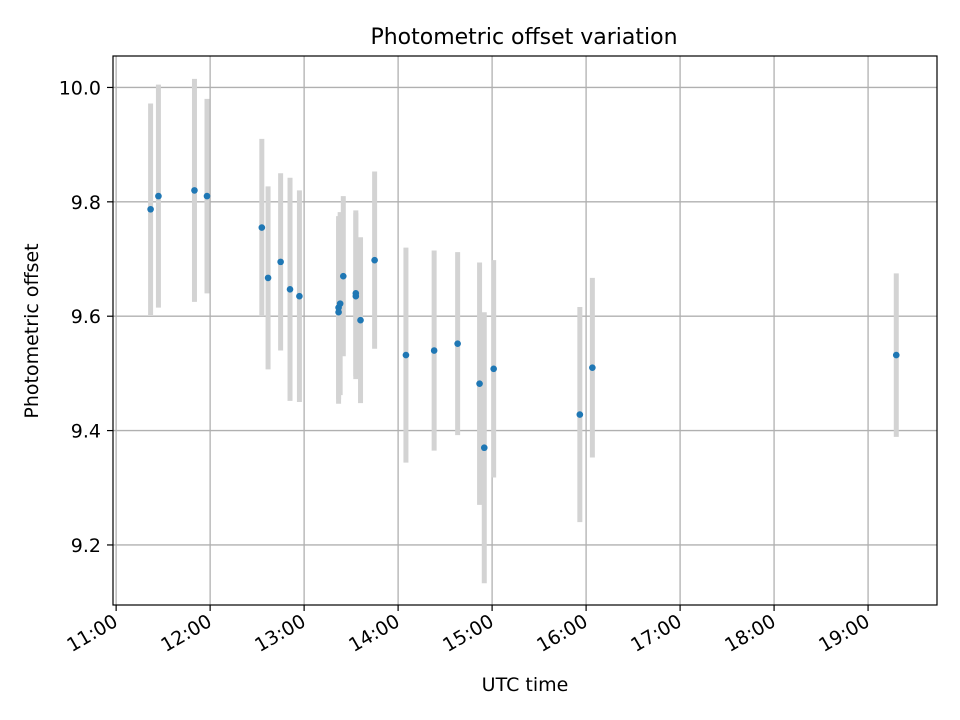  Describe the element at coordinates (86, 203) in the screenshot. I see `y-tick-label: 9.8` at that location.